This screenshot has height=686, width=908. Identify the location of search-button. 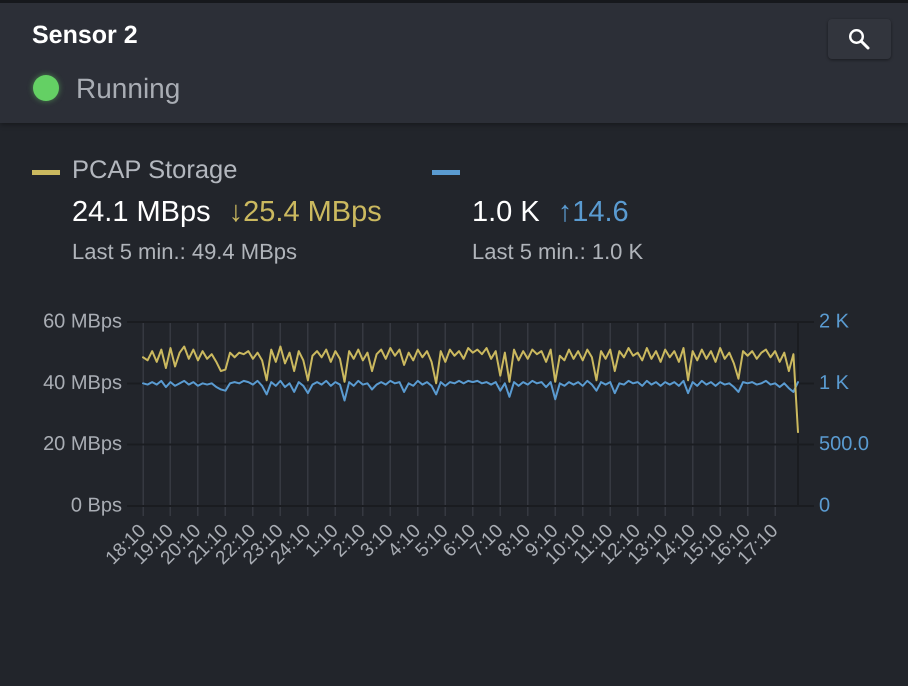
(859, 39).